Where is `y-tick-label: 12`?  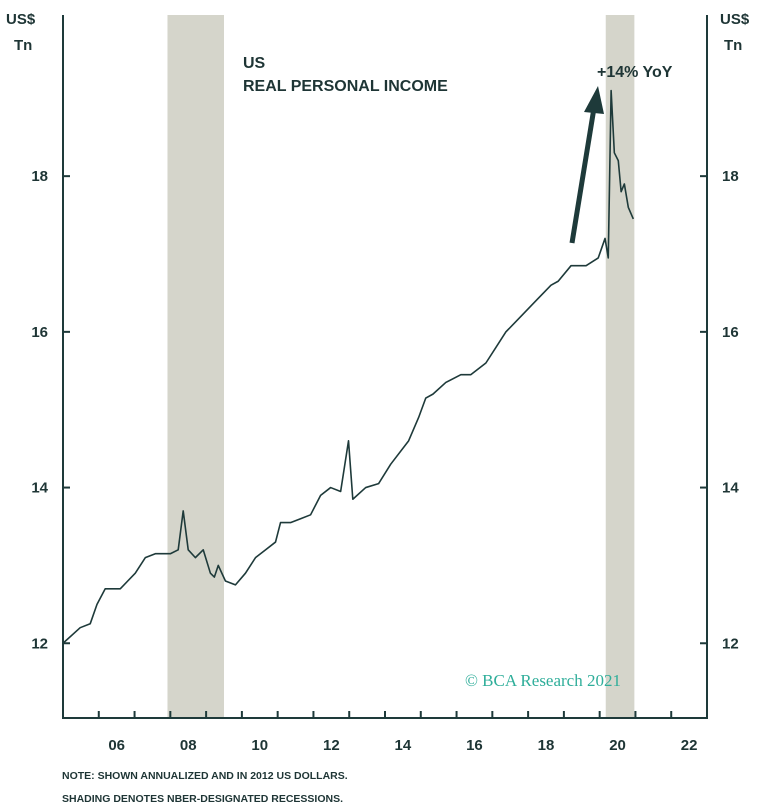 y-tick-label: 12 is located at coordinates (39, 643).